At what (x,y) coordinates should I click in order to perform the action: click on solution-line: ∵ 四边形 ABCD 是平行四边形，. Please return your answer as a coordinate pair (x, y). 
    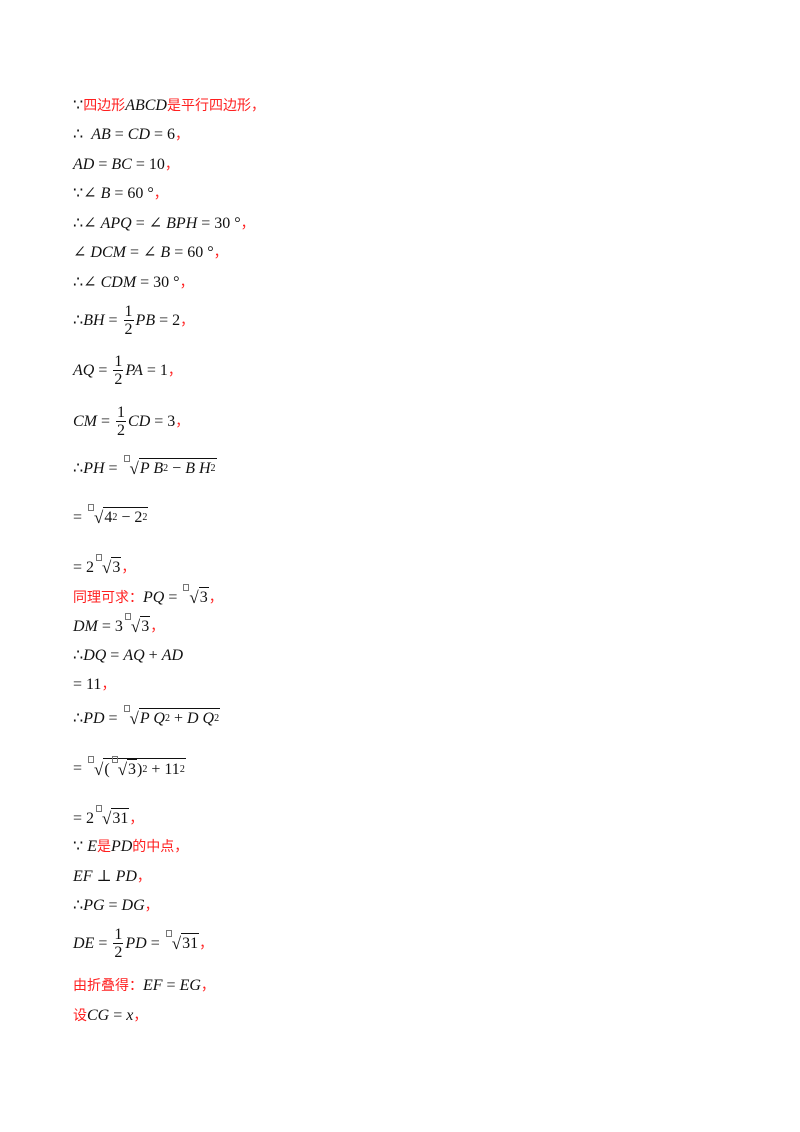
    Looking at the image, I should click on (169, 106).